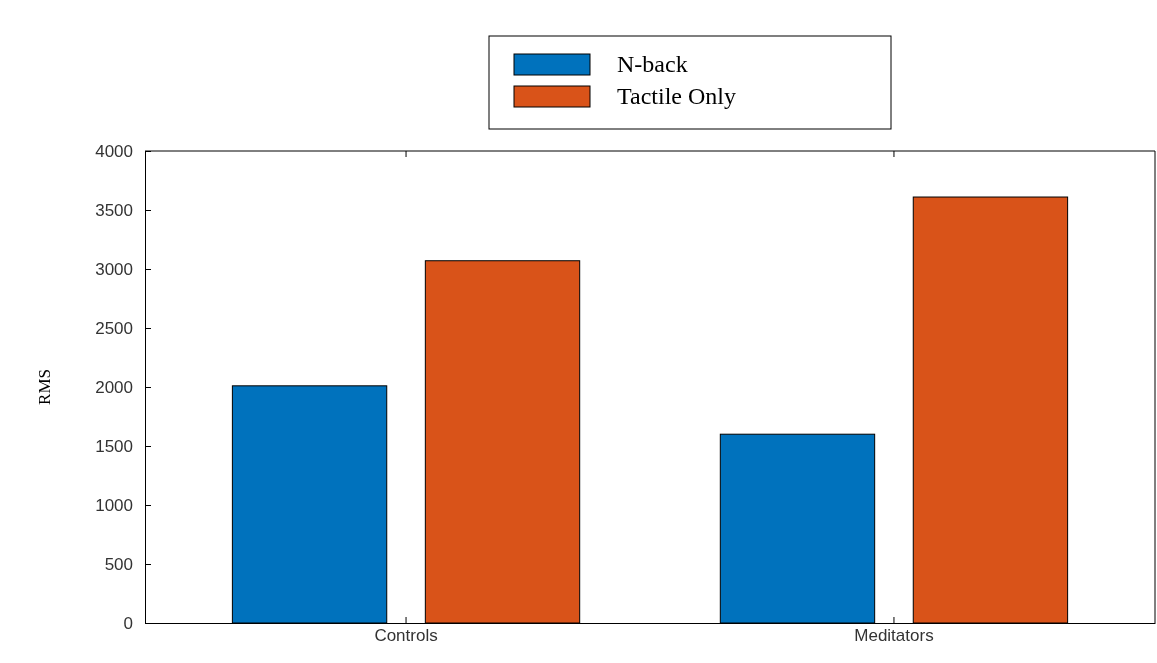 This screenshot has width=1157, height=663. What do you see at coordinates (114, 446) in the screenshot?
I see `y-tick-label: 1500` at bounding box center [114, 446].